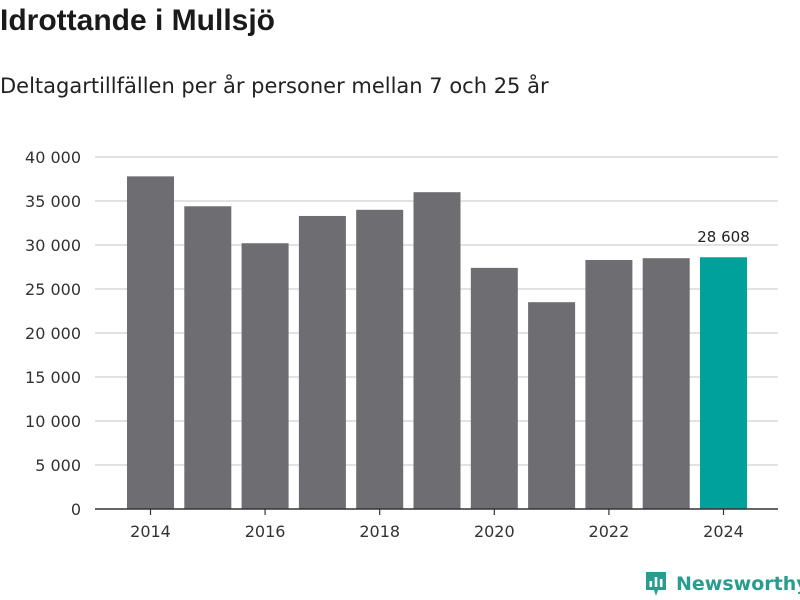 The height and width of the screenshot is (600, 800). I want to click on x-tick-label: 2022, so click(609, 531).